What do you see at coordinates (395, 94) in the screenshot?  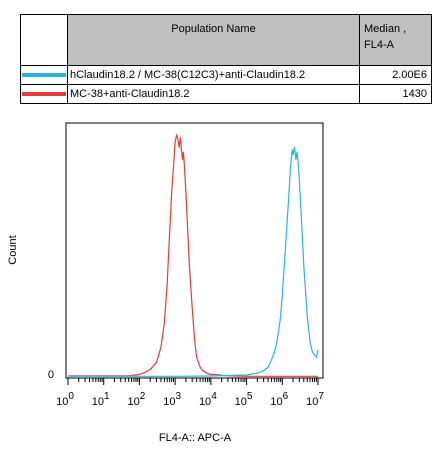 I see `legend-median-value: 1430` at bounding box center [395, 94].